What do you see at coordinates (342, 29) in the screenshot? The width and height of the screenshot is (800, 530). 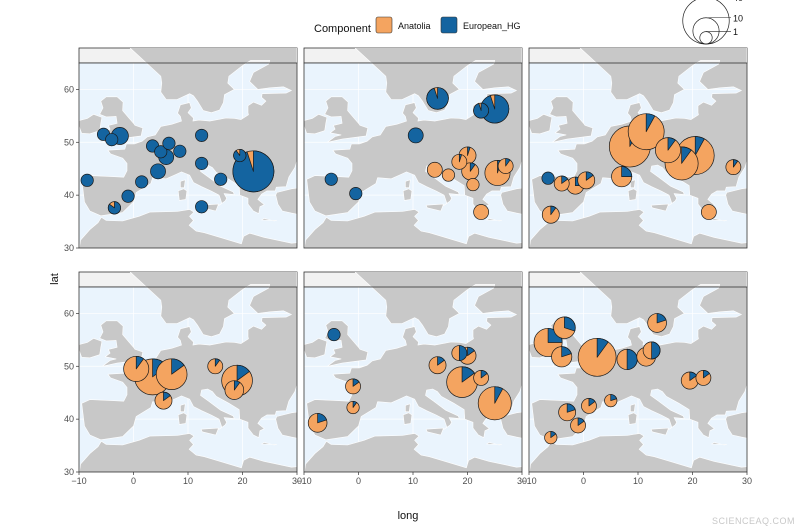 I see `legend-title: Component` at bounding box center [342, 29].